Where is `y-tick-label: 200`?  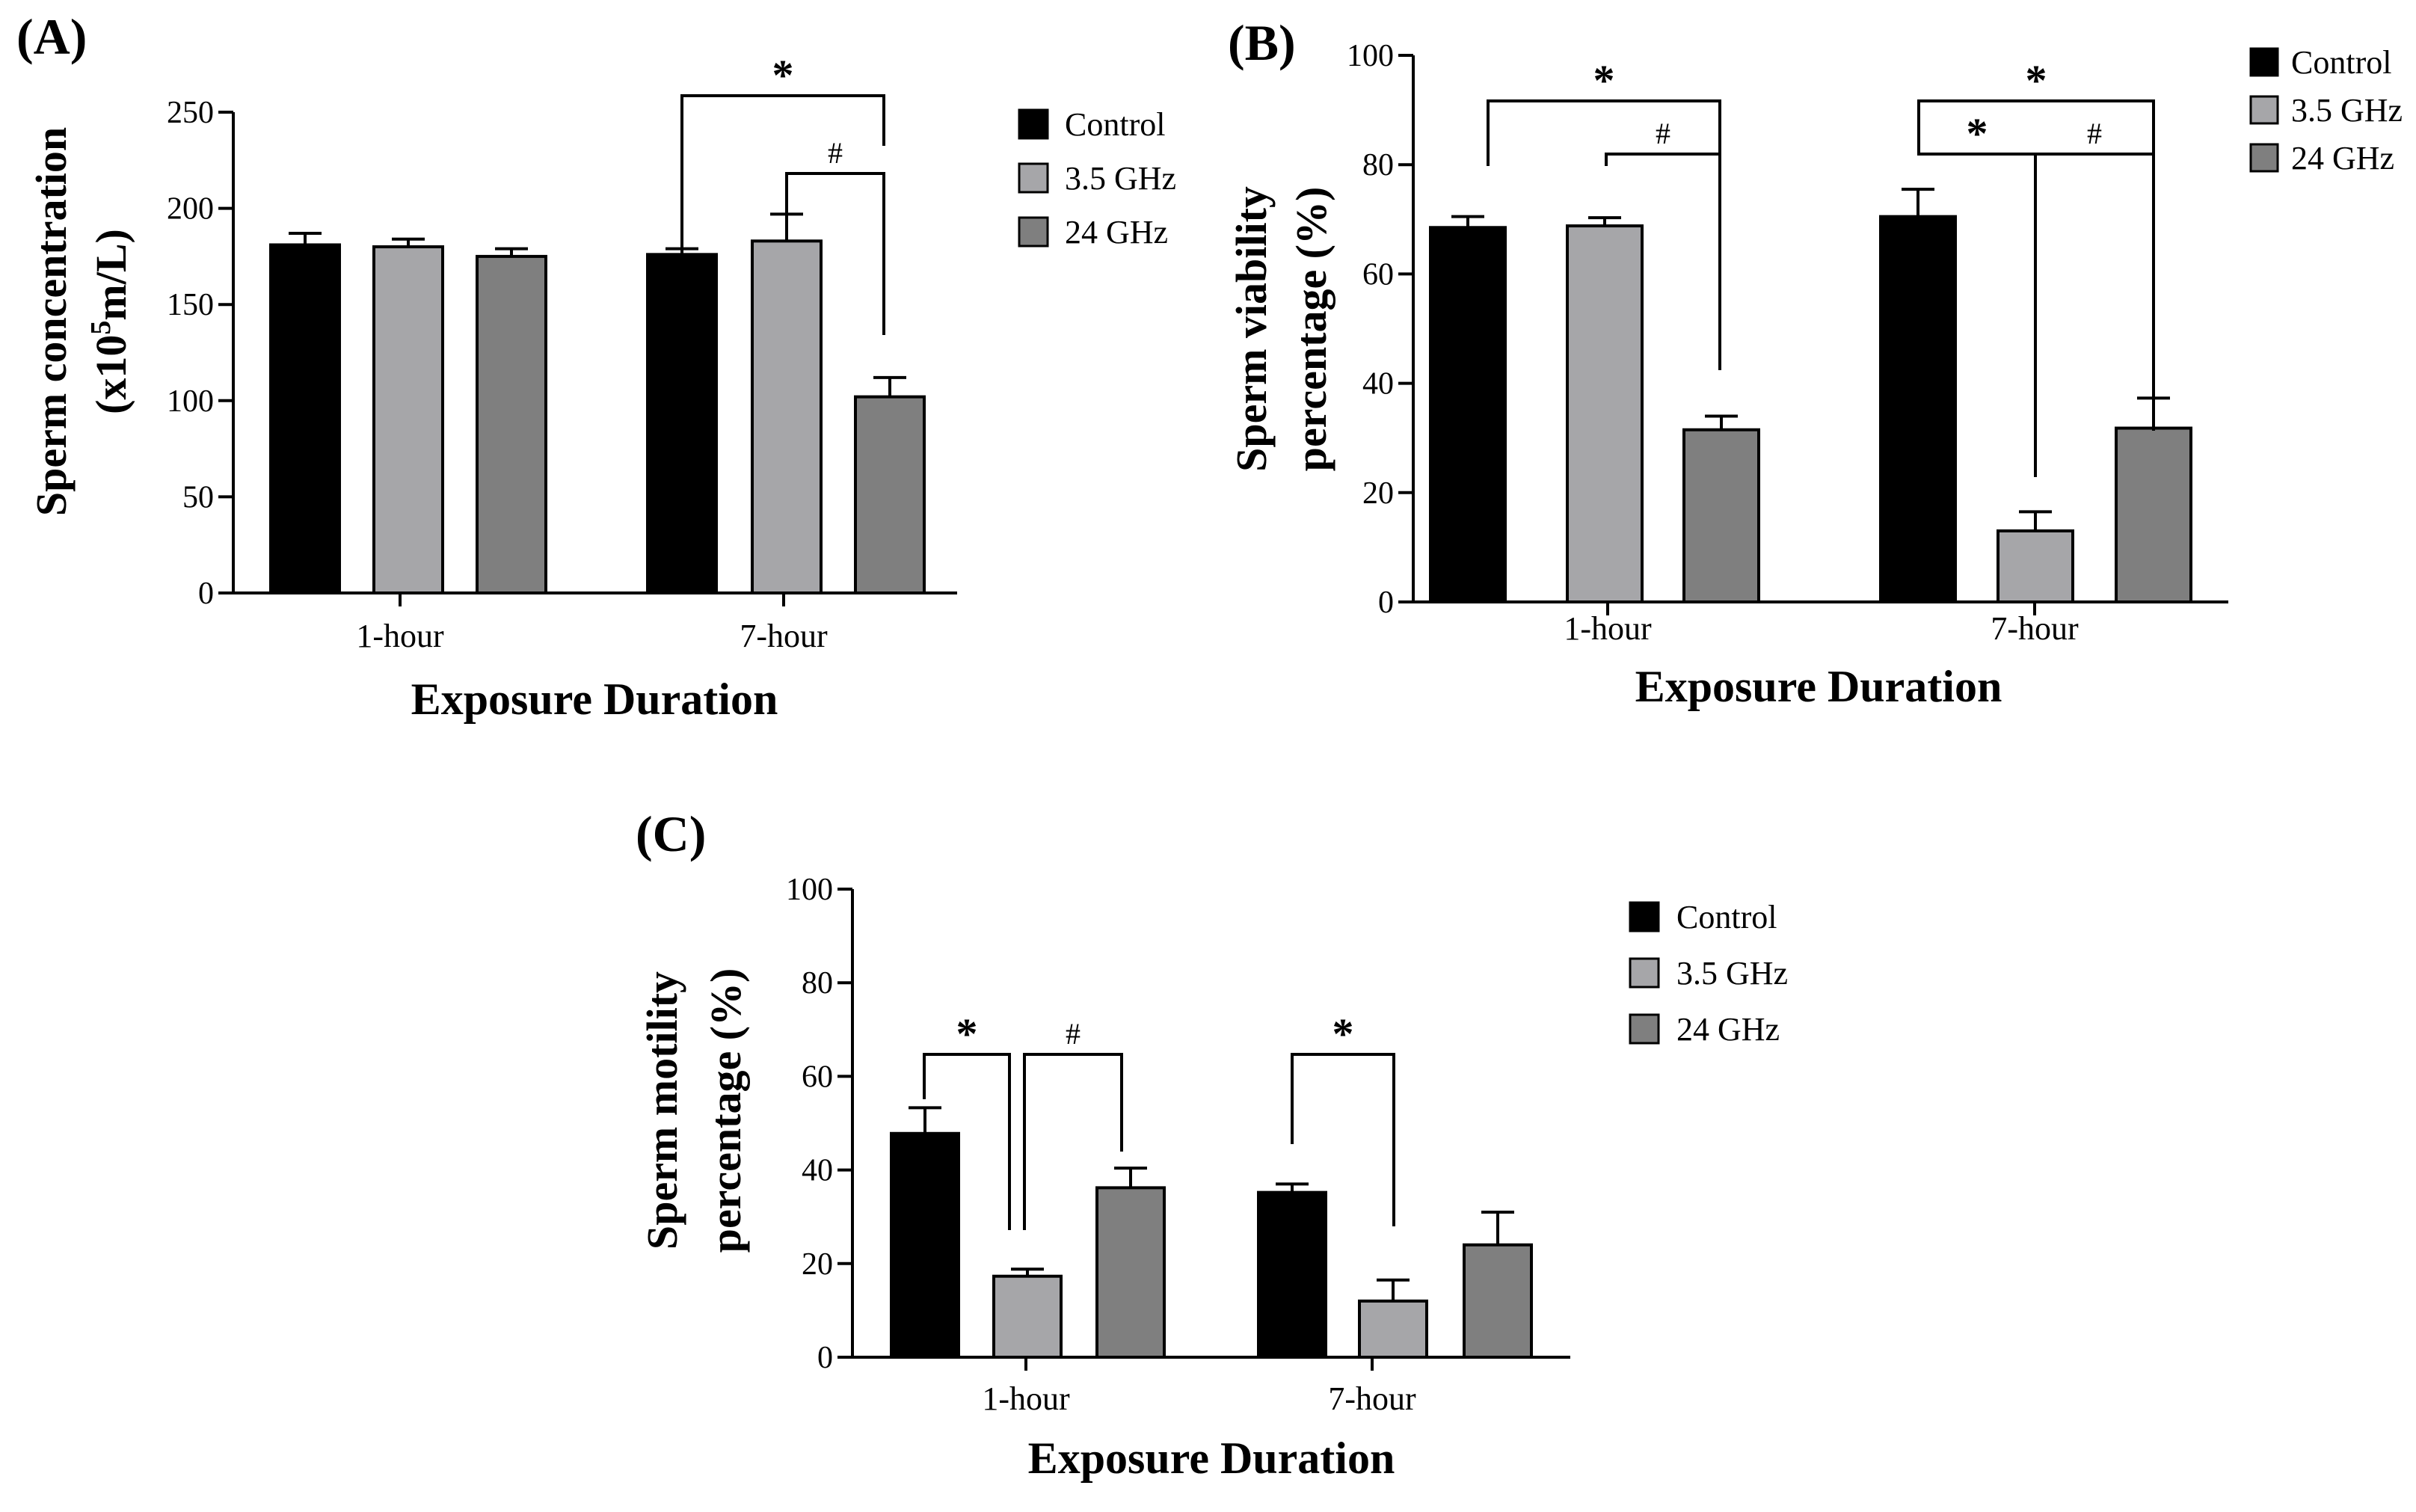
y-tick-label: 200 is located at coordinates (190, 209).